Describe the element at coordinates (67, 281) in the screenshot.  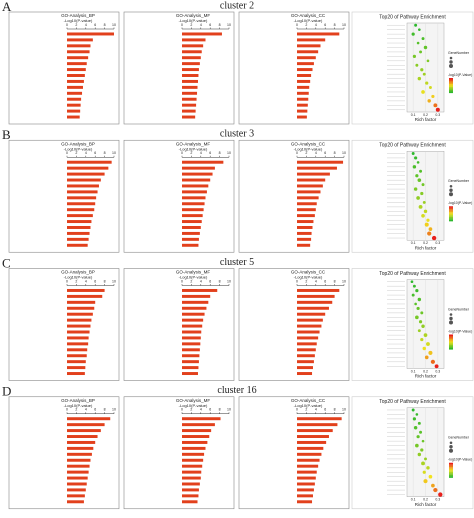
I see `x-tick-label: 0` at that location.